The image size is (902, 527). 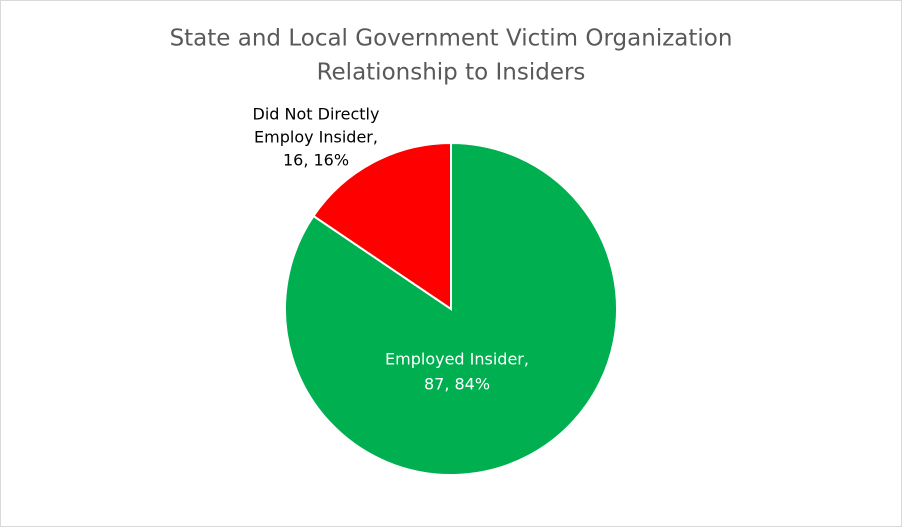 What do you see at coordinates (457, 384) in the screenshot?
I see `data-label: 87, 84%` at bounding box center [457, 384].